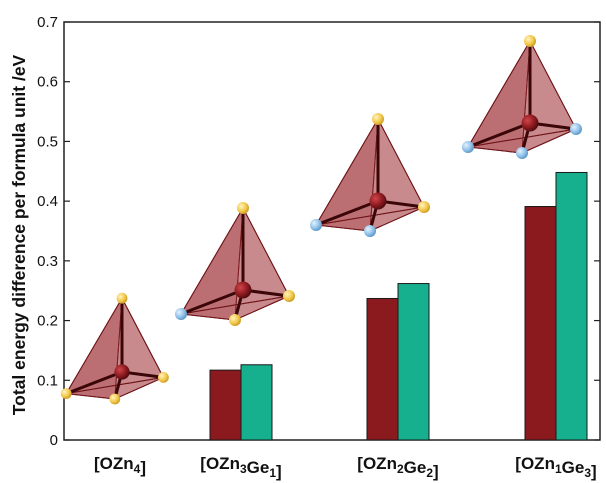 The height and width of the screenshot is (483, 606). Describe the element at coordinates (540, 323) in the screenshot. I see `bar-OZn1Ge3-s1` at that location.